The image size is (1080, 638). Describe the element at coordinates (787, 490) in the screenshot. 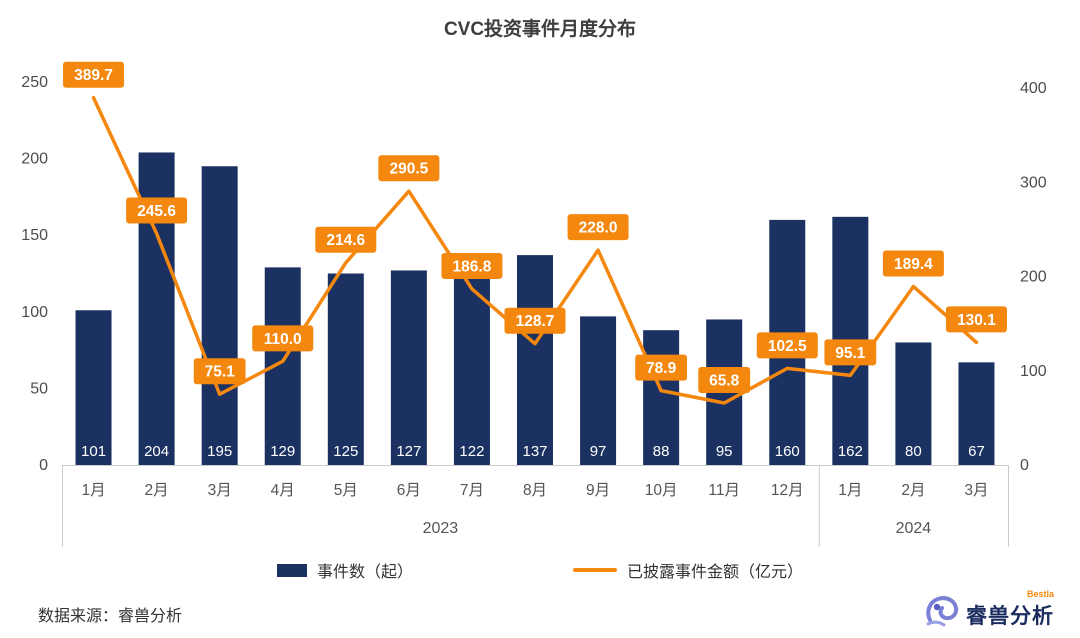

I see `svg-text: 12月` at that location.